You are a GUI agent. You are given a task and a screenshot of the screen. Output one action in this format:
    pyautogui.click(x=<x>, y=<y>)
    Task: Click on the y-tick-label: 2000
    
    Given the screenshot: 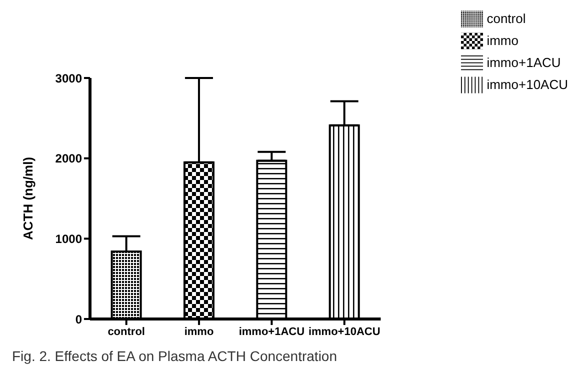 What is the action you would take?
    pyautogui.click(x=68, y=159)
    